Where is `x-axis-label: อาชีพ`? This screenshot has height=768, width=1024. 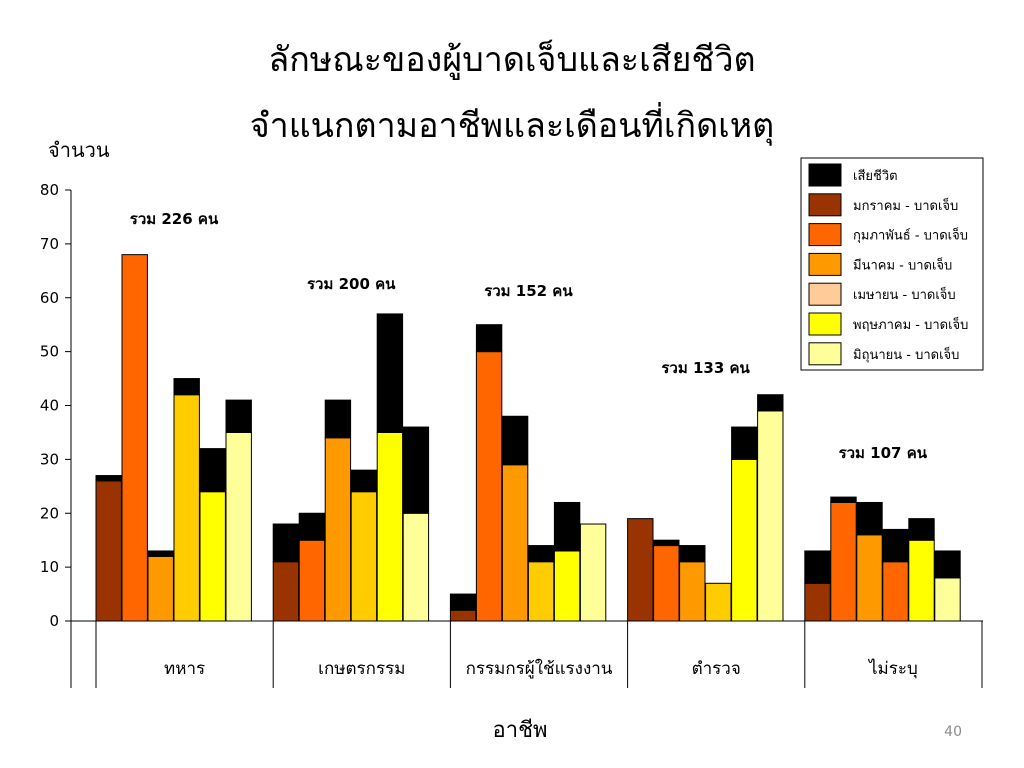
x-axis-label: อาชีพ is located at coordinates (520, 730).